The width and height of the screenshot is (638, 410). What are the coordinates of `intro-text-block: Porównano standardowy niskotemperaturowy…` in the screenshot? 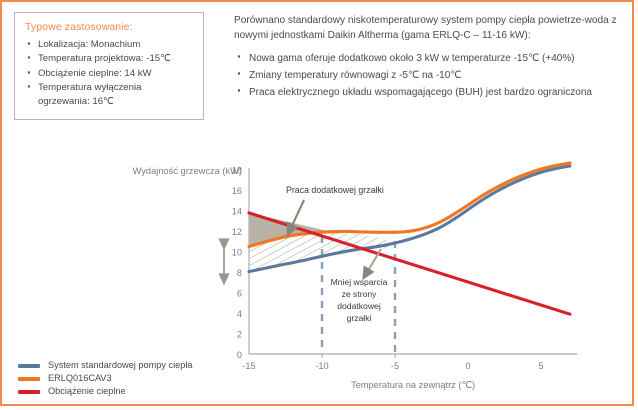 It's located at (430, 58).